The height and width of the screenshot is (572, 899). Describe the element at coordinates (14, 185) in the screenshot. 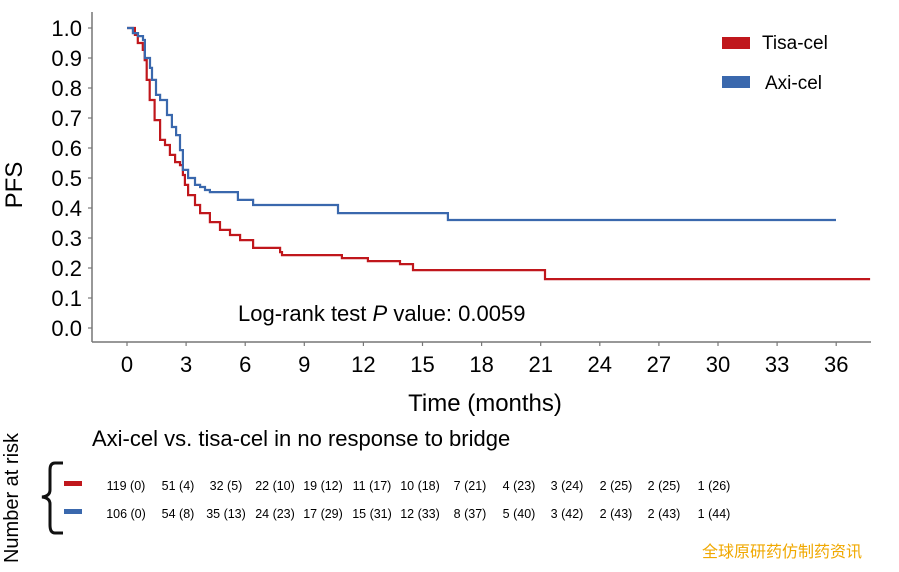

I see `y-axis-title: PFS` at that location.